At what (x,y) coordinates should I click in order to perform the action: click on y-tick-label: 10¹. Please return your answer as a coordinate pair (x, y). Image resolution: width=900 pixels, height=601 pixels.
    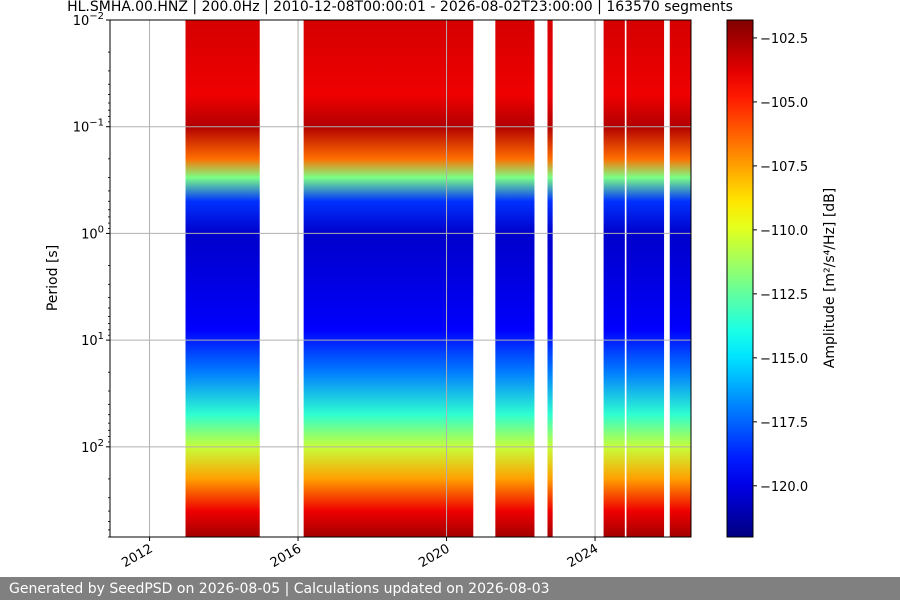
    Looking at the image, I should click on (92, 340).